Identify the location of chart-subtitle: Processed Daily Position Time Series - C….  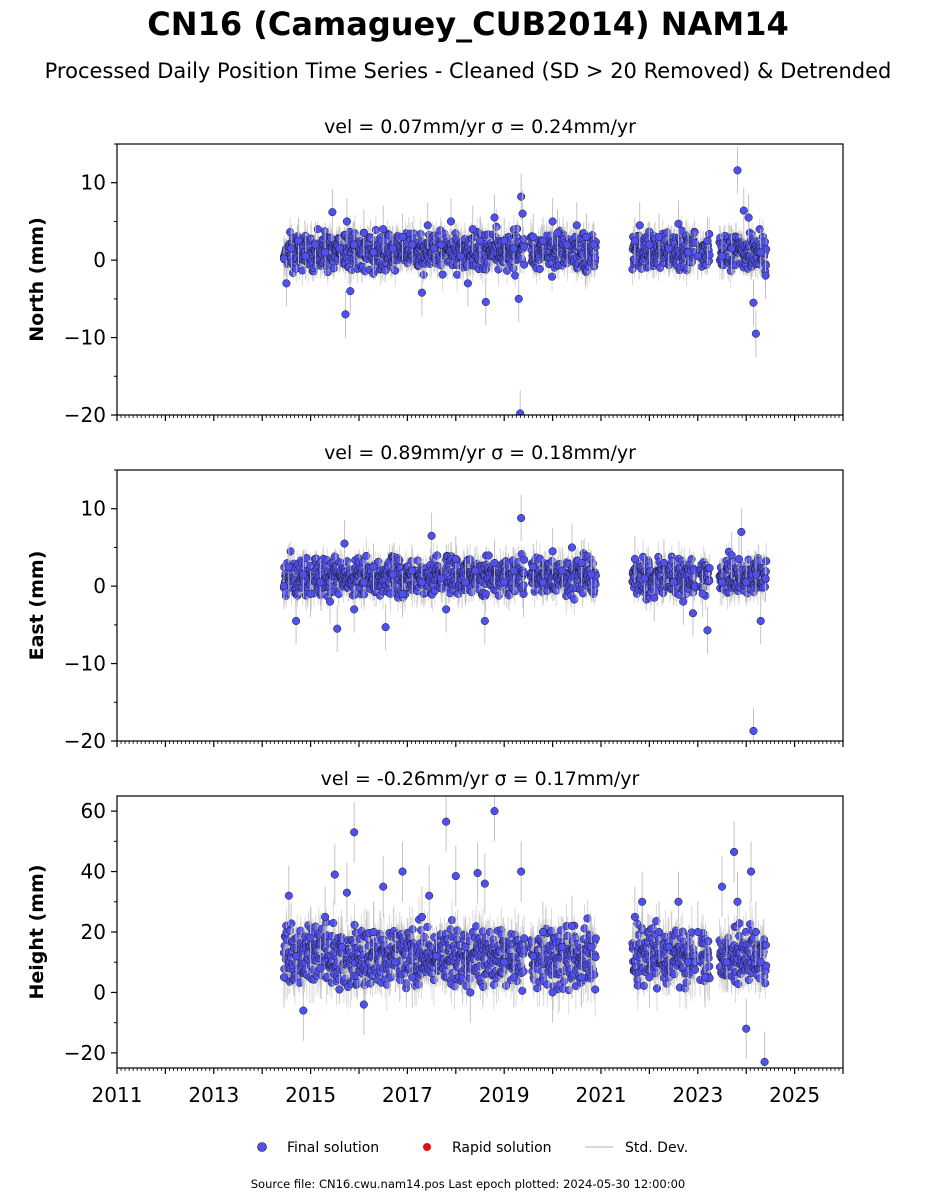
(468, 71).